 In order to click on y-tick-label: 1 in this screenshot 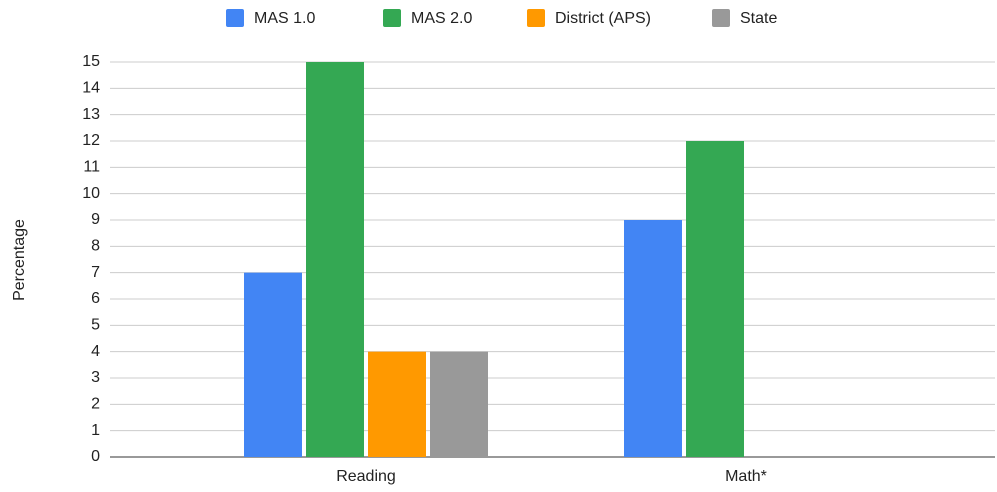, I will do `click(95, 430)`.